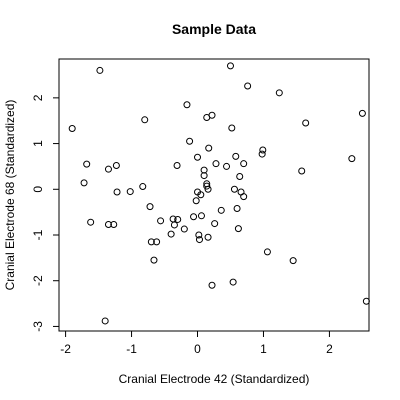 The height and width of the screenshot is (400, 400). Describe the element at coordinates (38, 189) in the screenshot. I see `y-tick-label: 0` at that location.